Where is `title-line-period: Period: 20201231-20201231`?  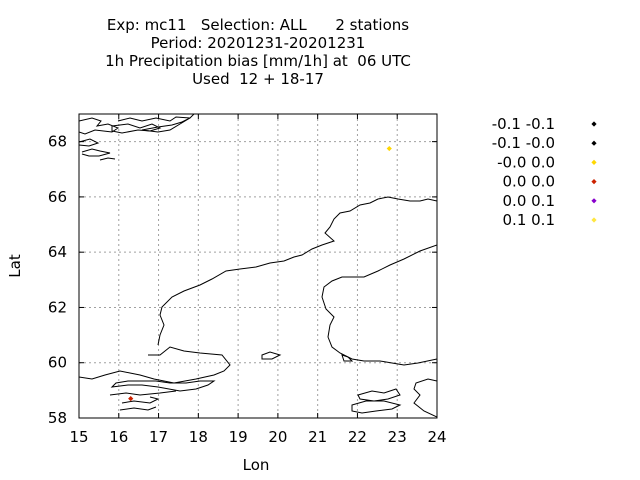
title-line-period: Period: 20201231-20201231 is located at coordinates (258, 43).